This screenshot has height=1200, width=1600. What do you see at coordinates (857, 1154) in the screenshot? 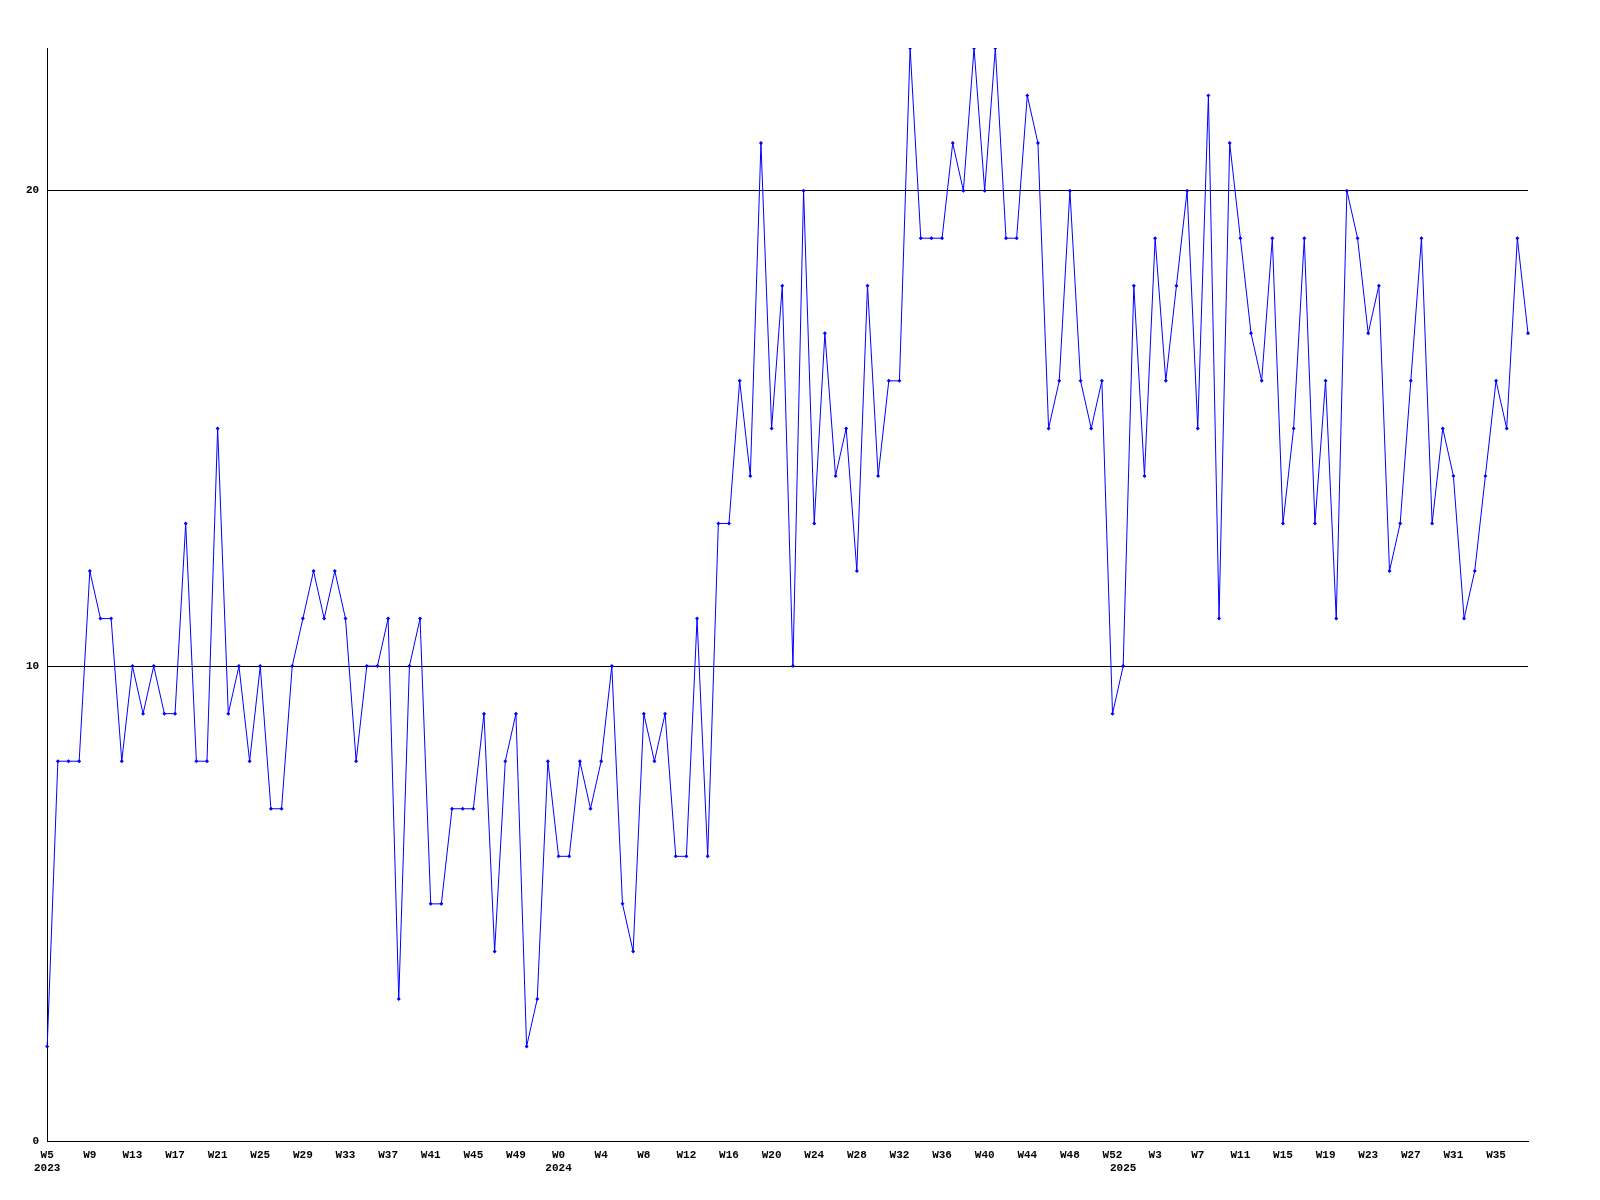
I see `x-tick-label: W28` at bounding box center [857, 1154].